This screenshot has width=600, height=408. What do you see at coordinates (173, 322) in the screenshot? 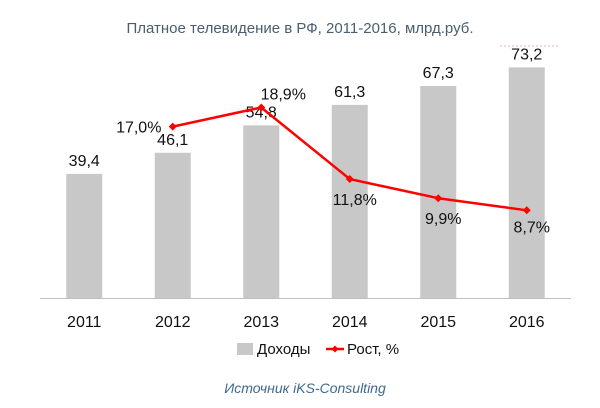
I see `x-tick-2012: 2012` at bounding box center [173, 322].